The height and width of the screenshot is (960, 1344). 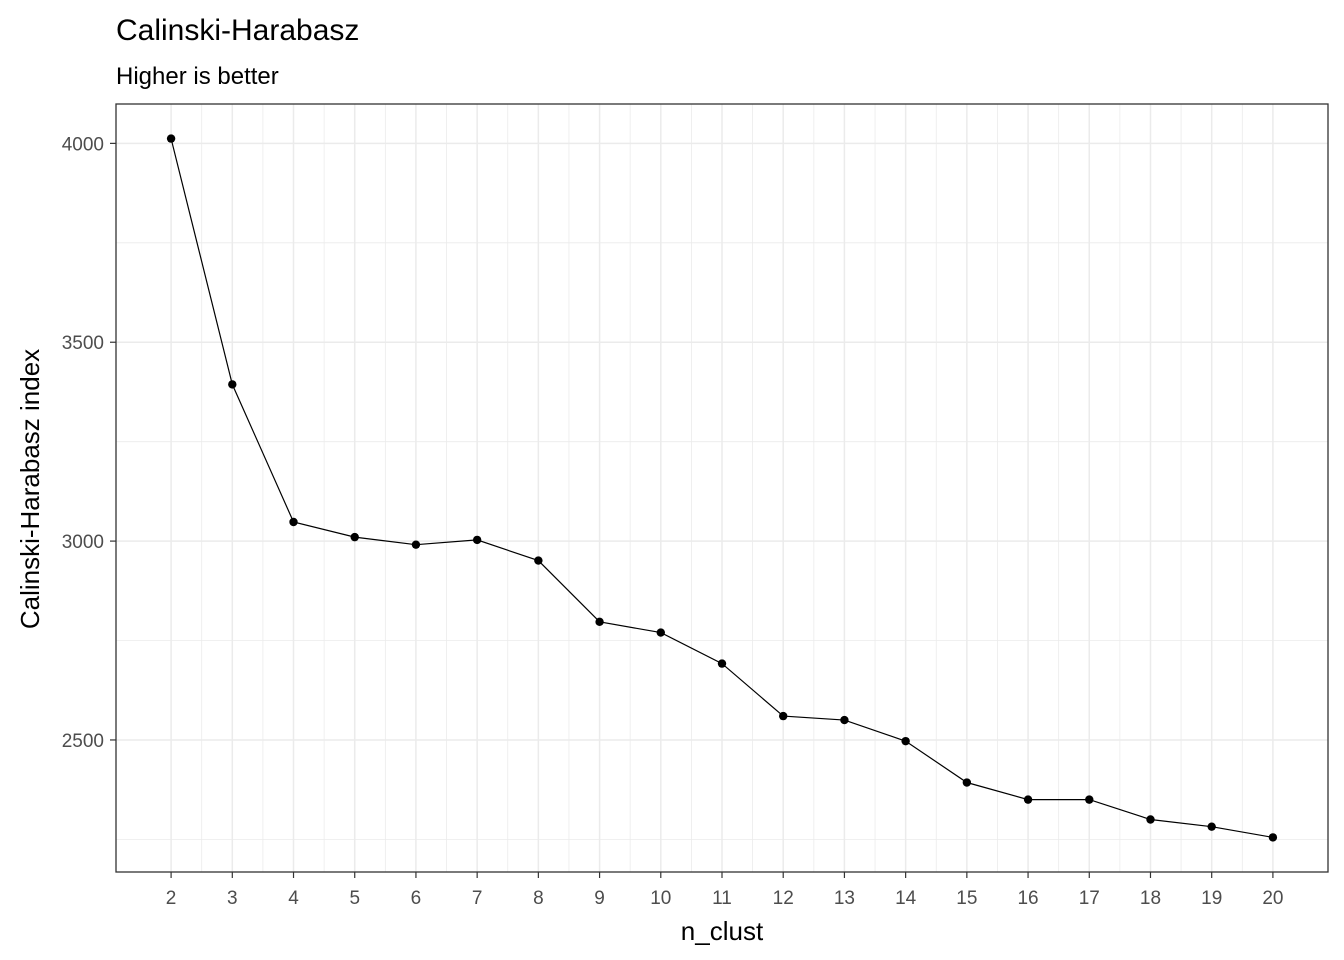 What do you see at coordinates (30, 489) in the screenshot?
I see `y-axis-title: Calinski-Harabasz index` at bounding box center [30, 489].